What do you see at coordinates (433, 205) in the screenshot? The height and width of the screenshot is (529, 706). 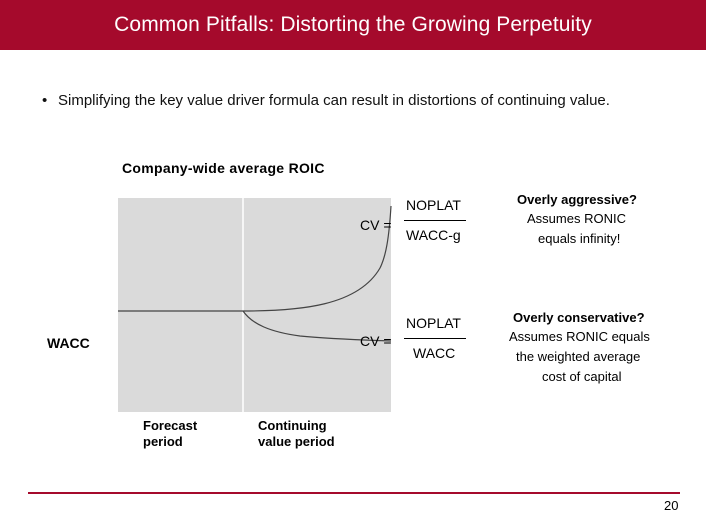 I see `formula-aggressive-numerator: NOPLAT` at bounding box center [433, 205].